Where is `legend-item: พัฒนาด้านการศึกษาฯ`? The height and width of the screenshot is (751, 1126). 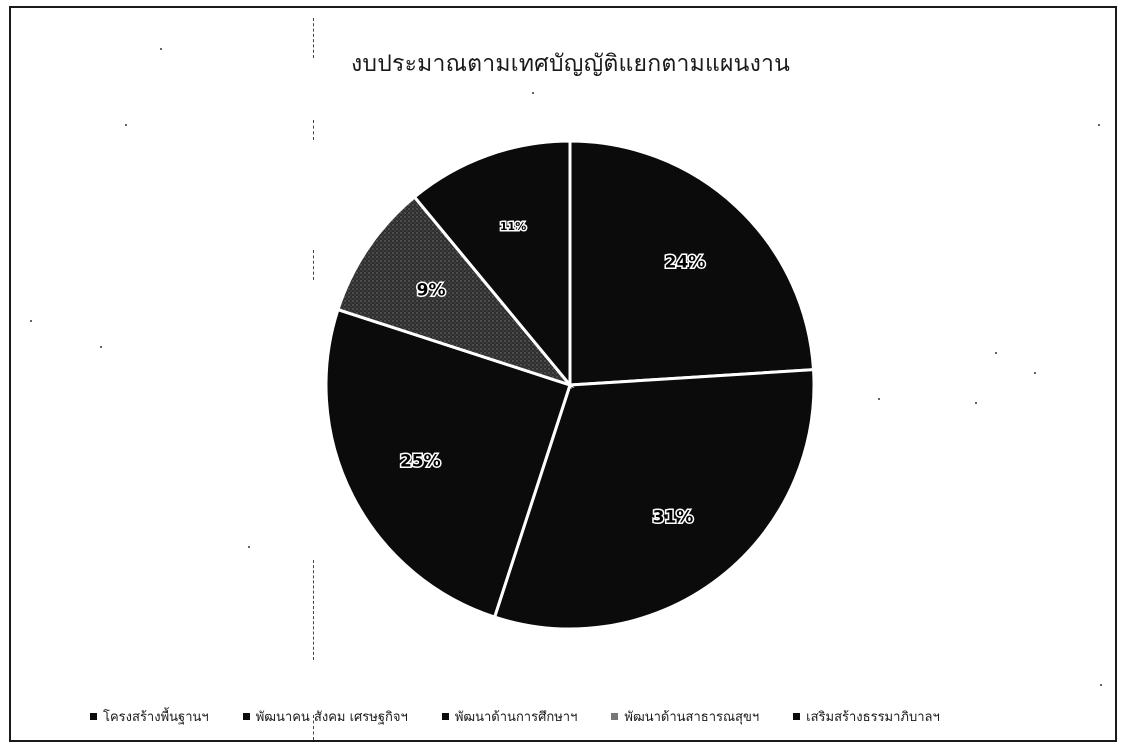 legend-item: พัฒนาด้านการศึกษาฯ is located at coordinates (509, 716).